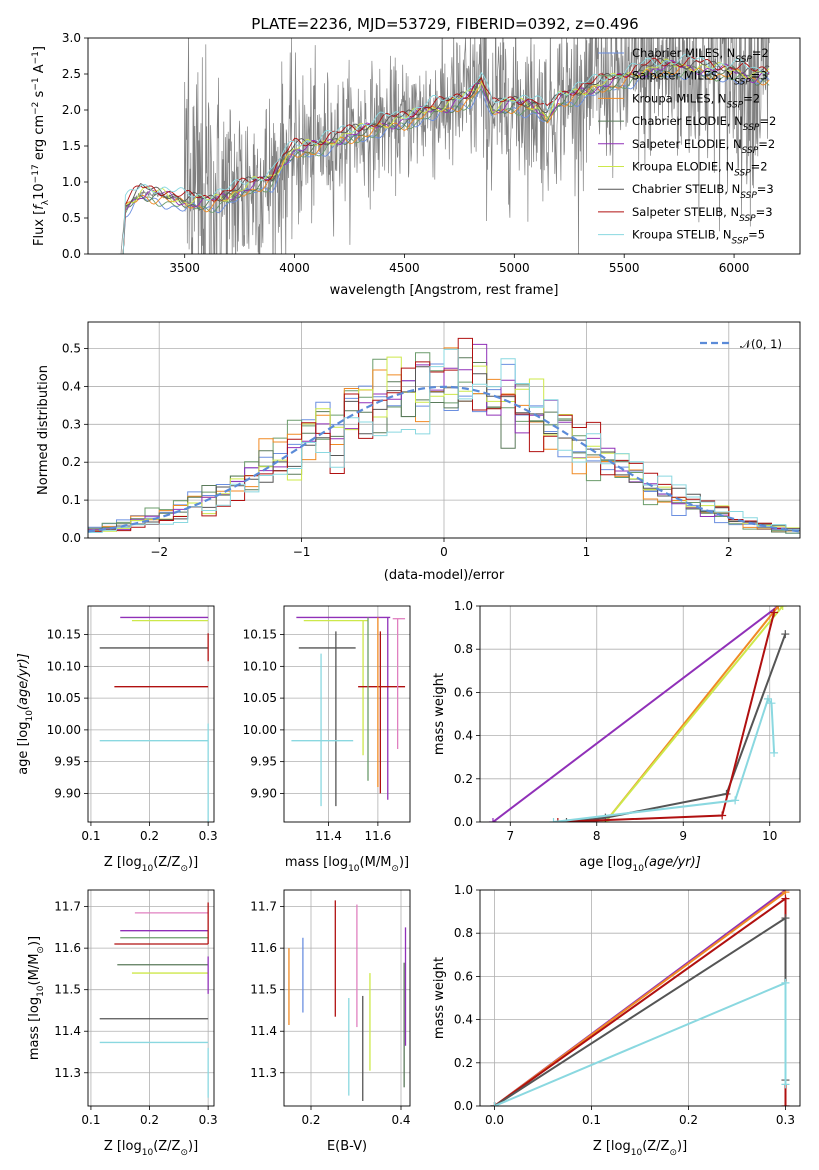 This screenshot has width=819, height=1170. What do you see at coordinates (682, 235) in the screenshot?
I see `label-part: Kroupa STELIB, N` at bounding box center [682, 235].